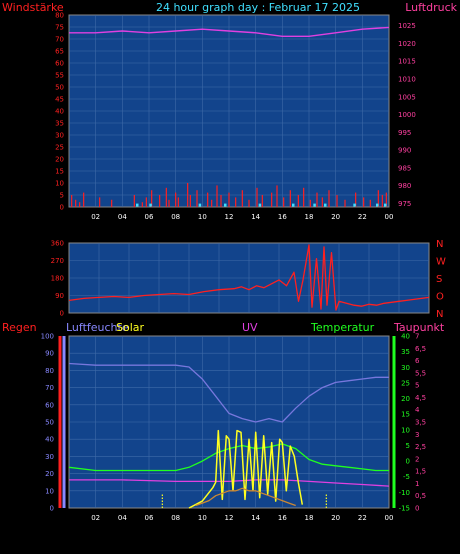  What do you see at coordinates (250, 327) in the screenshot?
I see `uv-label: UV` at bounding box center [250, 327].